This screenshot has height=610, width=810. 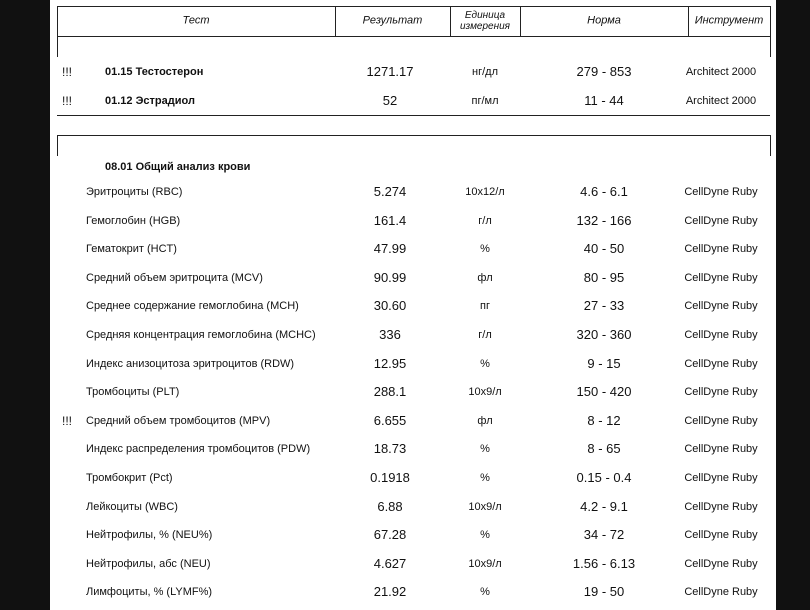 I want to click on unit: фл, so click(x=485, y=277).